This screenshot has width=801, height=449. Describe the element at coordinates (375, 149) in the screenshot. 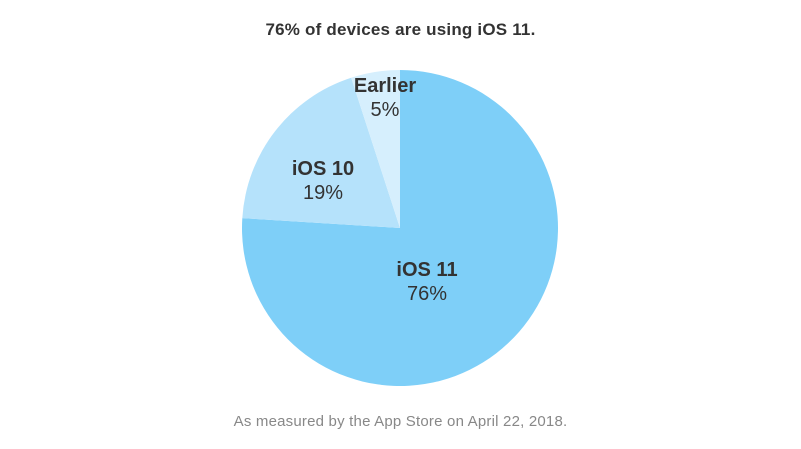

I see `pie-slice-earlier` at that location.